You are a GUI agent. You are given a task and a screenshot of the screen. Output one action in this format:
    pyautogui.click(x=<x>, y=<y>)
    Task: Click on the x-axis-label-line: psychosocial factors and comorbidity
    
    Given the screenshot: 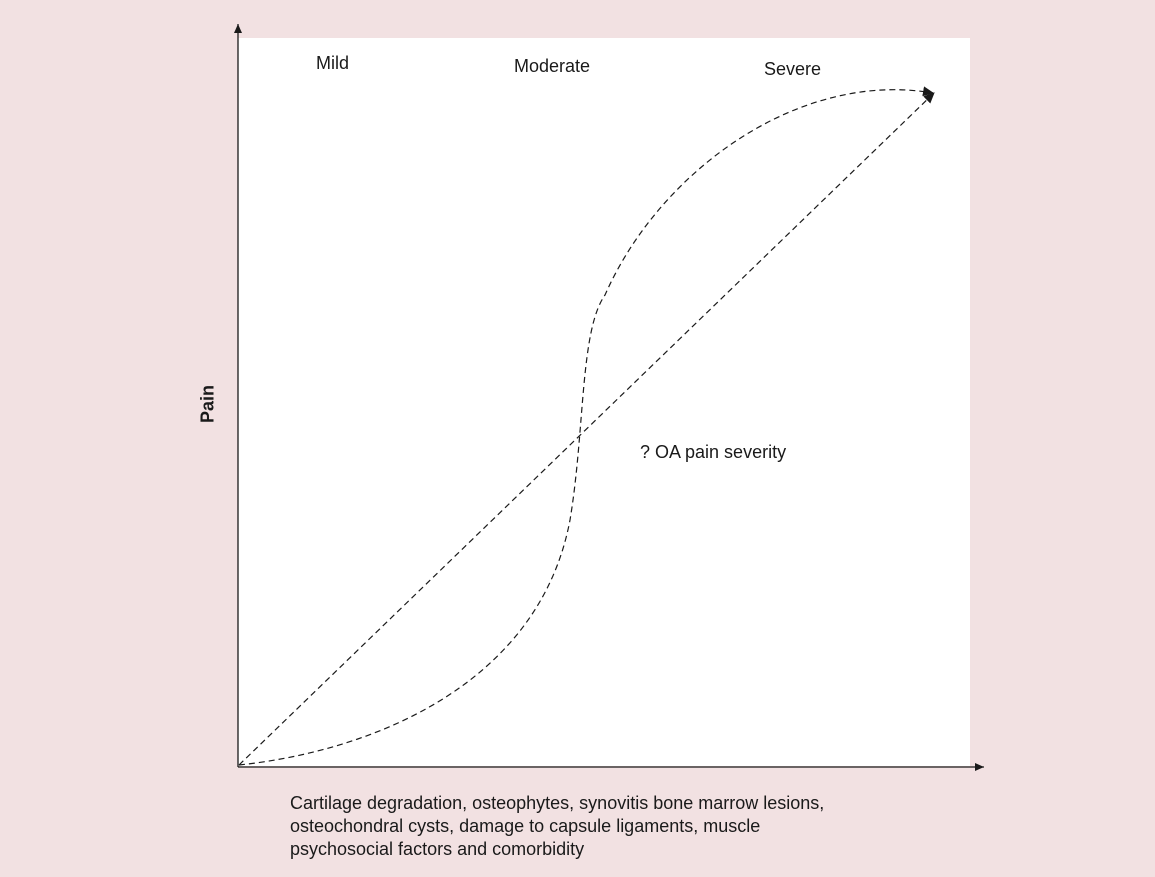 What is the action you would take?
    pyautogui.click(x=437, y=849)
    